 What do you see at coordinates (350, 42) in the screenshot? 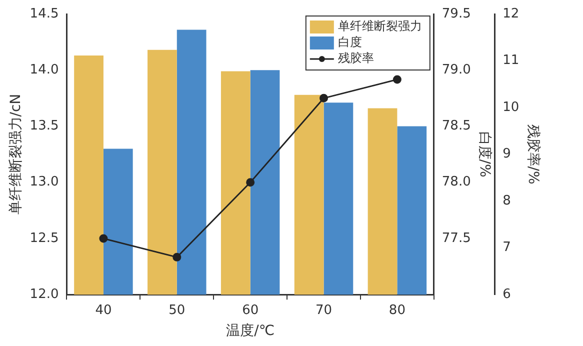
I see `legend-label: 白度` at bounding box center [350, 42].